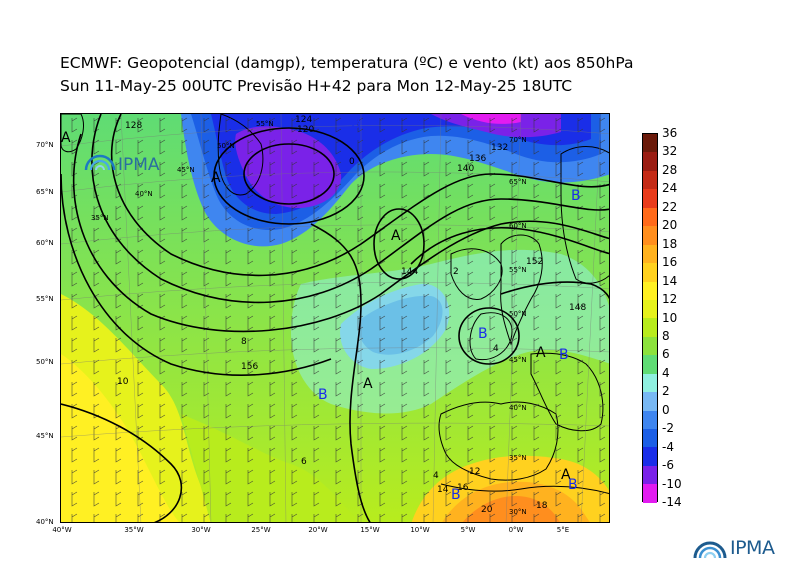 The width and height of the screenshot is (800, 566). I want to click on contour-label: 18, so click(542, 506).